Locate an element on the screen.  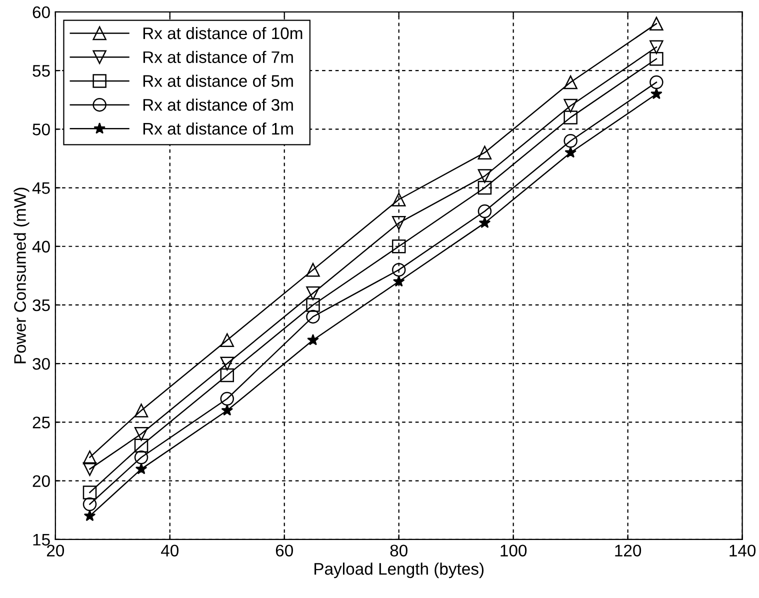
y-tick-label: 45 is located at coordinates (41, 188).